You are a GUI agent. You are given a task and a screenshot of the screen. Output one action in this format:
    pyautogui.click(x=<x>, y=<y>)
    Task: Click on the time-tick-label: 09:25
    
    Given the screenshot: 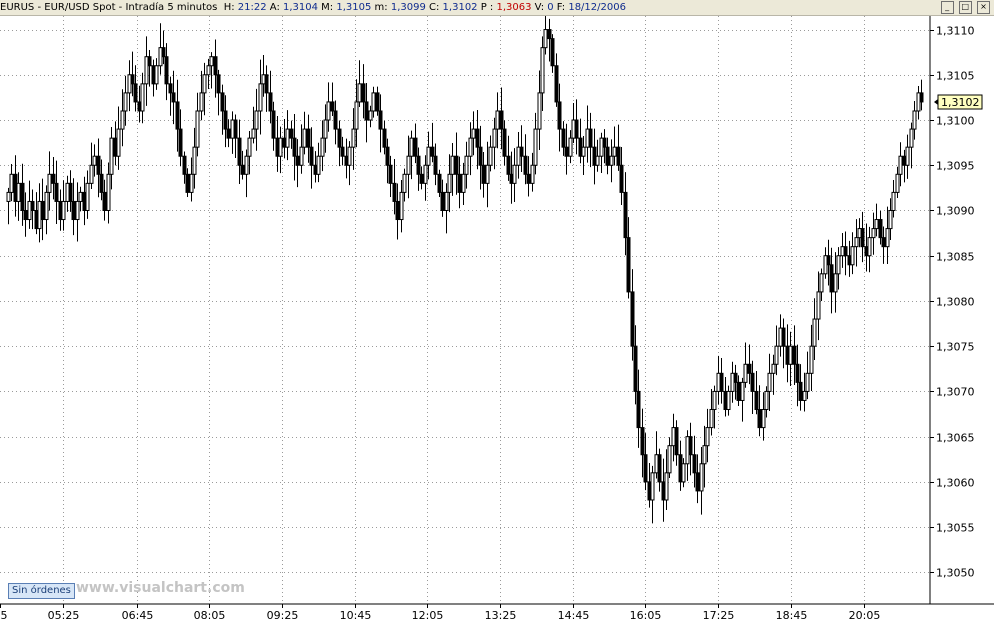 What is the action you would take?
    pyautogui.click(x=283, y=615)
    